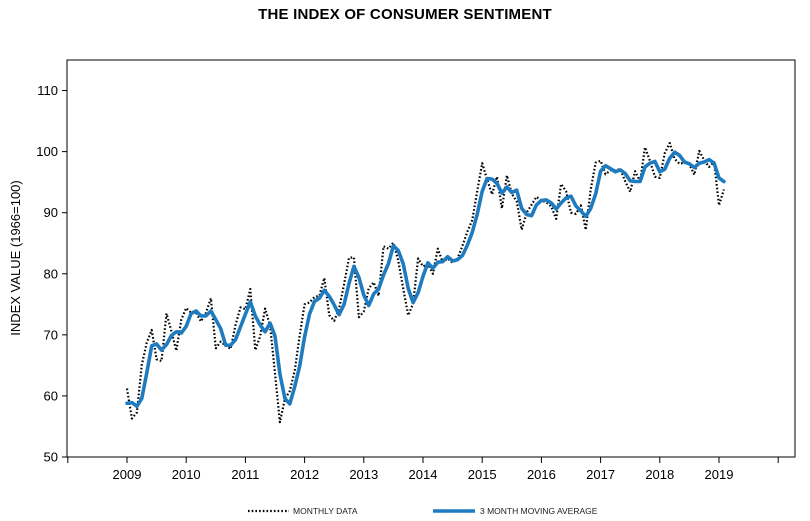 This screenshot has width=810, height=521. What do you see at coordinates (405, 14) in the screenshot?
I see `chart-title: THE INDEX OF CONSUMER SENTIMENT` at bounding box center [405, 14].